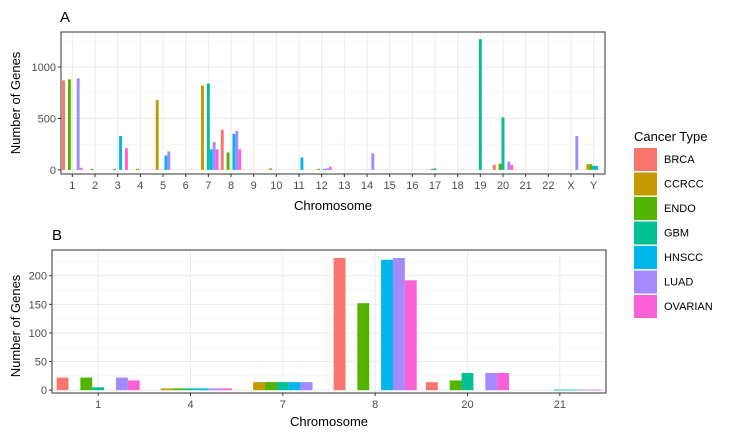 This screenshot has height=437, width=738. I want to click on y-tick-label: 500, so click(47, 119).